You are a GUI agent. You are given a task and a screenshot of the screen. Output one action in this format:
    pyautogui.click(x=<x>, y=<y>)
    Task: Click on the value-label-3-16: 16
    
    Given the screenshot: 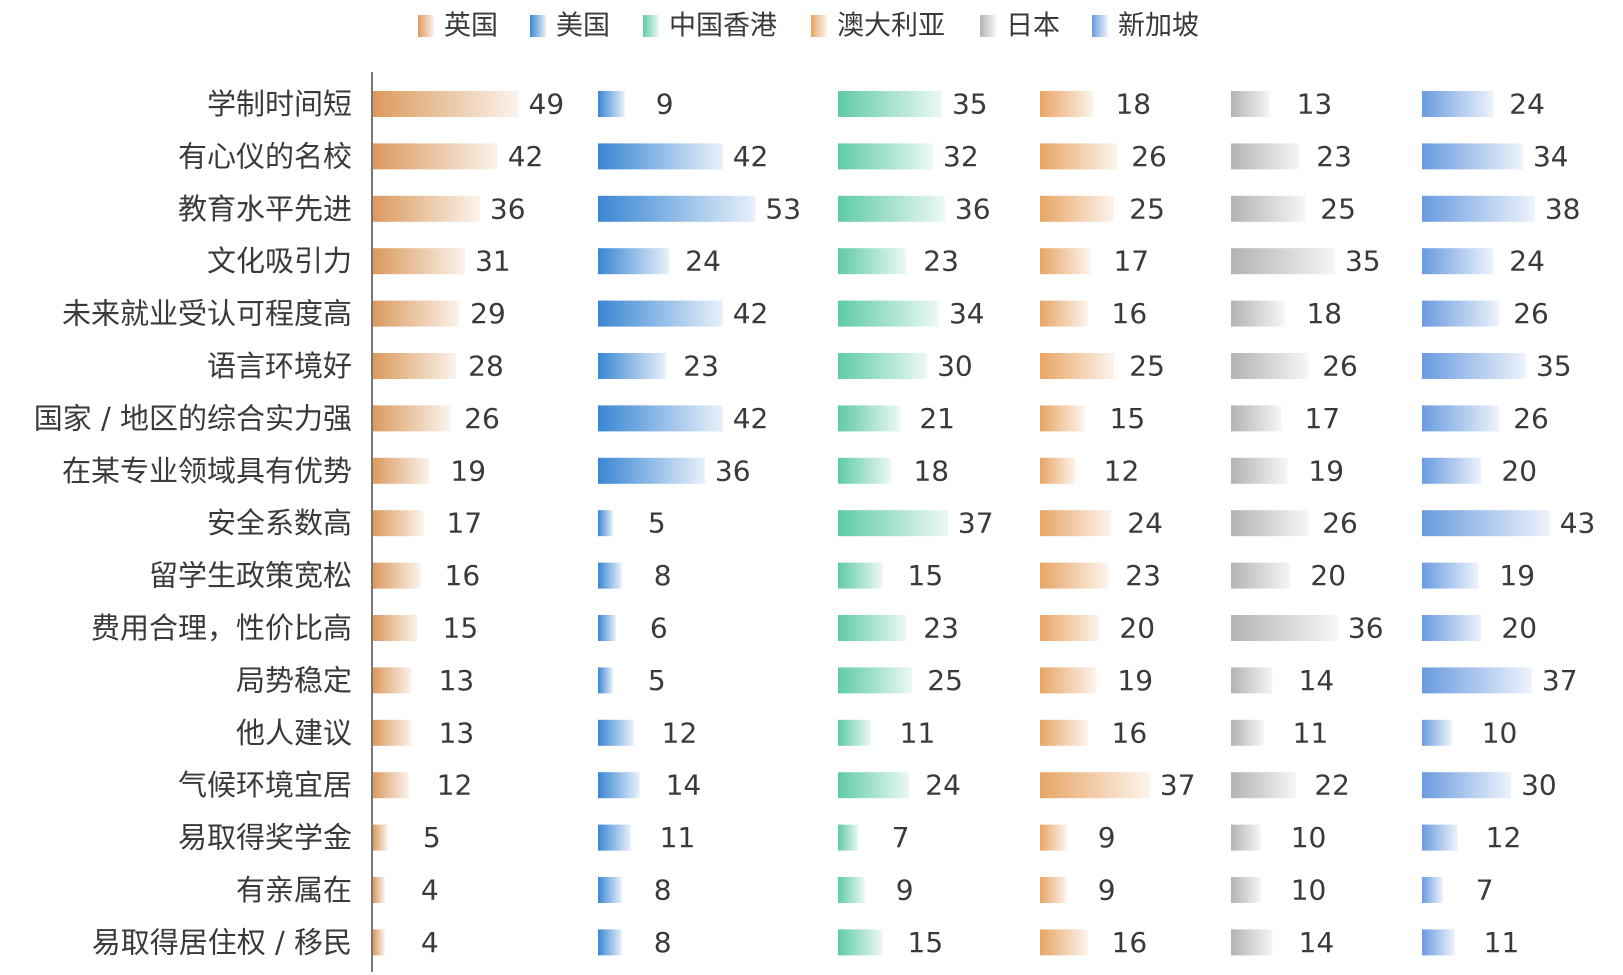 What is the action you would take?
    pyautogui.click(x=1130, y=942)
    